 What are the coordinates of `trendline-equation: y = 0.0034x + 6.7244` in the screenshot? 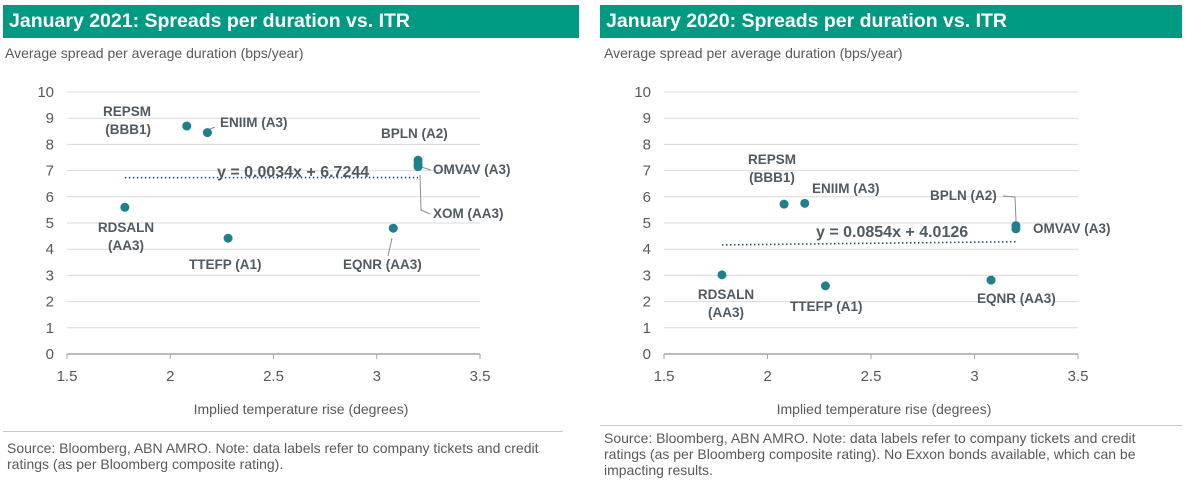 It's located at (293, 172).